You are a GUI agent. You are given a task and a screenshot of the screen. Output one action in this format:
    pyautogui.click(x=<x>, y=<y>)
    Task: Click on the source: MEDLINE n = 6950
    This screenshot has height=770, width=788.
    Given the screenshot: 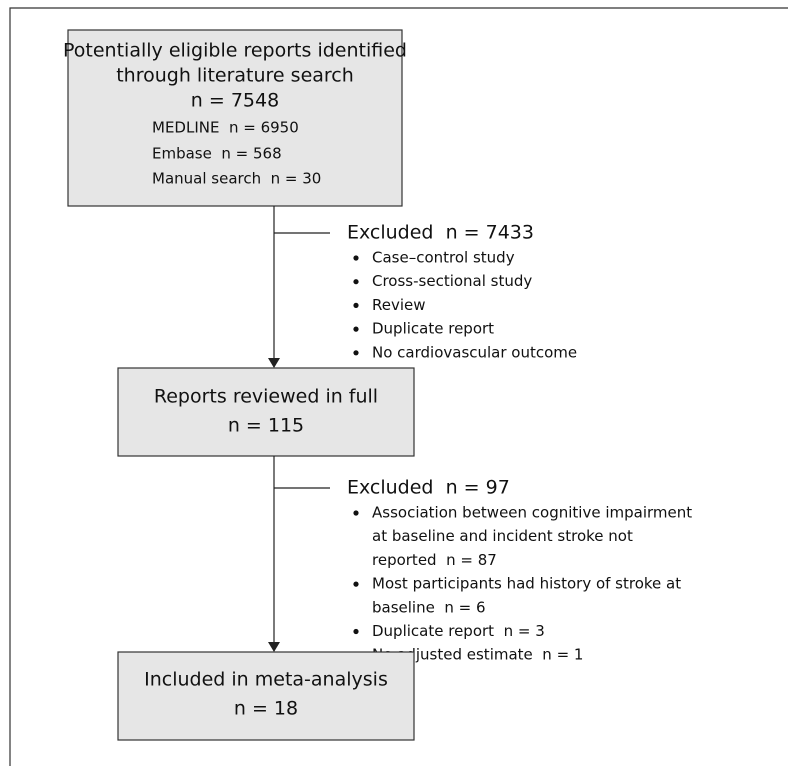 What is the action you would take?
    pyautogui.click(x=225, y=128)
    